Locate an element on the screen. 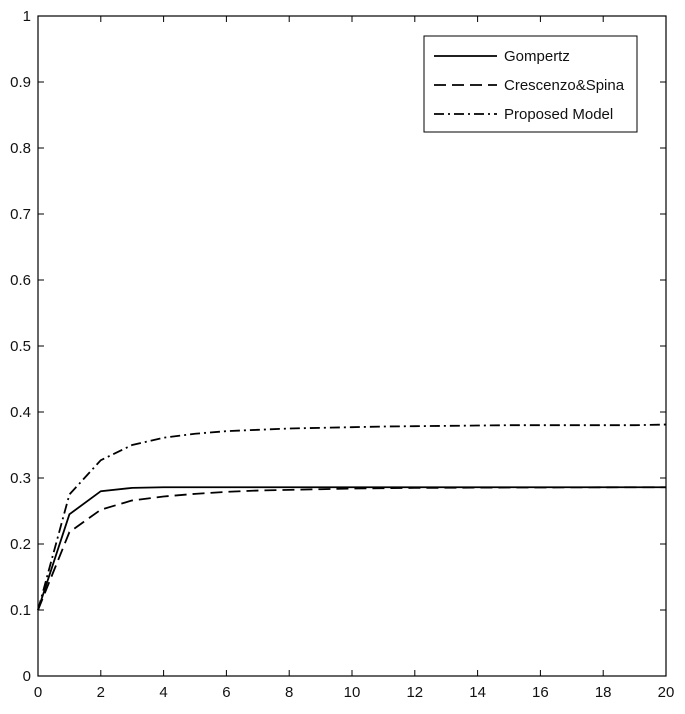 The height and width of the screenshot is (714, 685). x-tick-label: 0 is located at coordinates (38, 692).